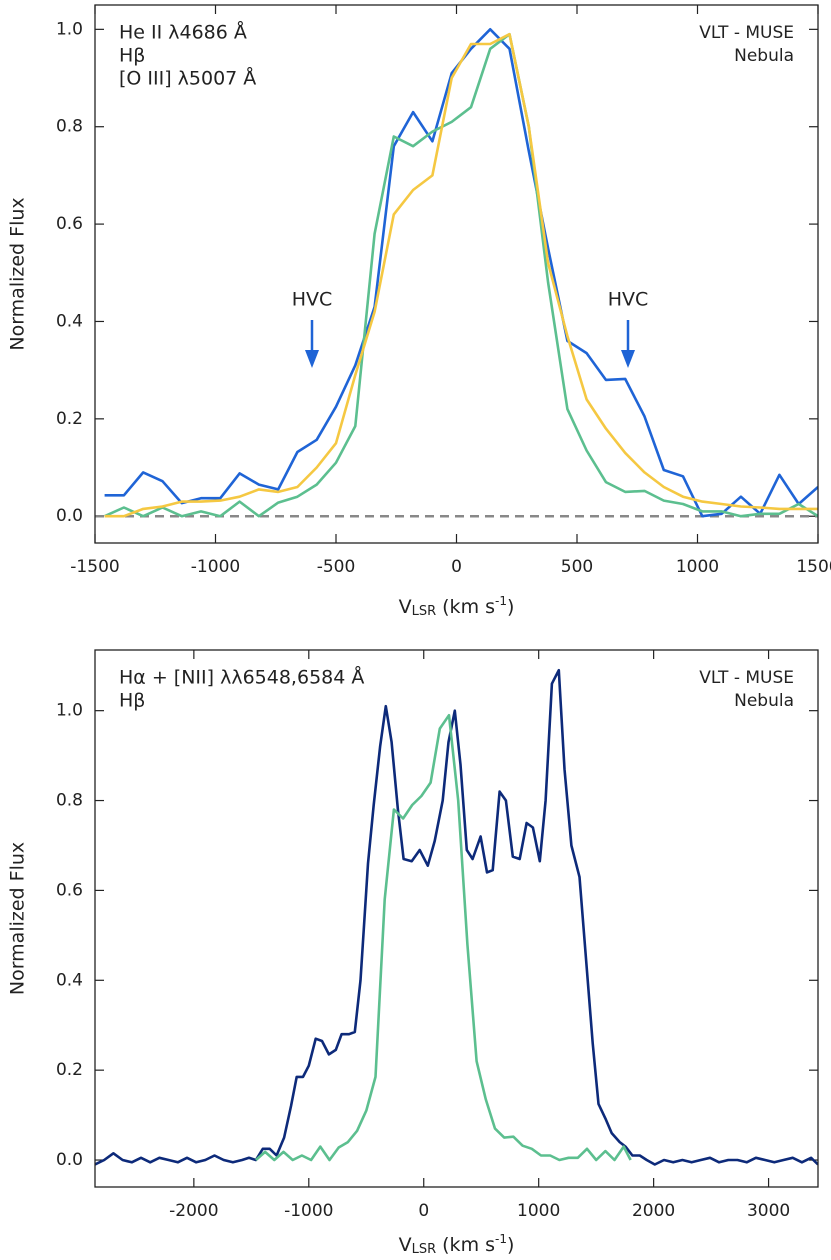  Describe the element at coordinates (183, 32) in the screenshot. I see `legend-entry: He II λ4686 Å` at that location.